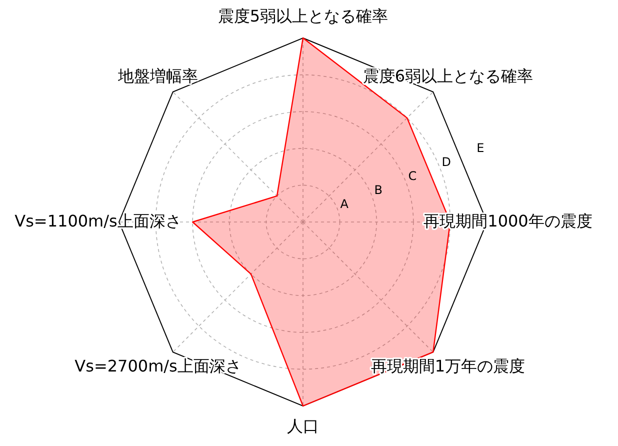 The height and width of the screenshot is (446, 618). What do you see at coordinates (303, 16) in the screenshot?
I see `spoke-label: 震度5弱以上となる確率` at bounding box center [303, 16].